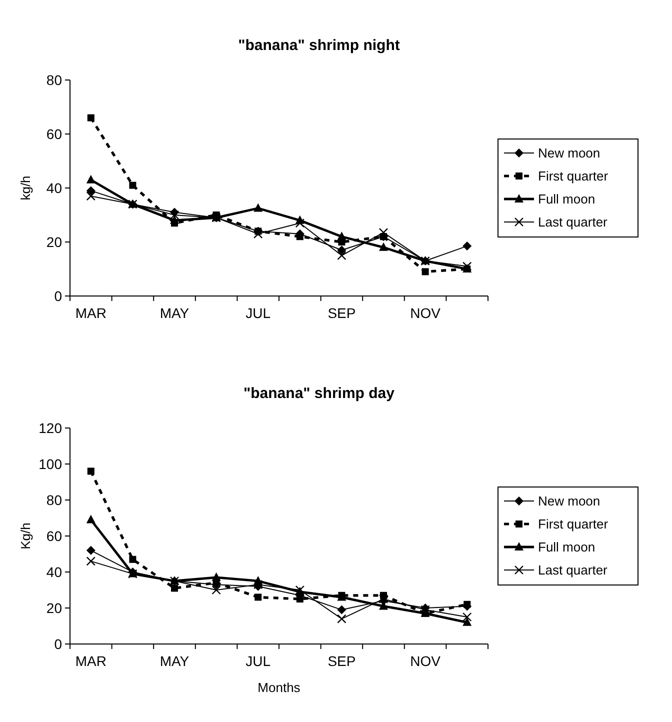 The image size is (672, 722). Describe the element at coordinates (319, 45) in the screenshot. I see `chart-title: "banana" shrimp night` at that location.